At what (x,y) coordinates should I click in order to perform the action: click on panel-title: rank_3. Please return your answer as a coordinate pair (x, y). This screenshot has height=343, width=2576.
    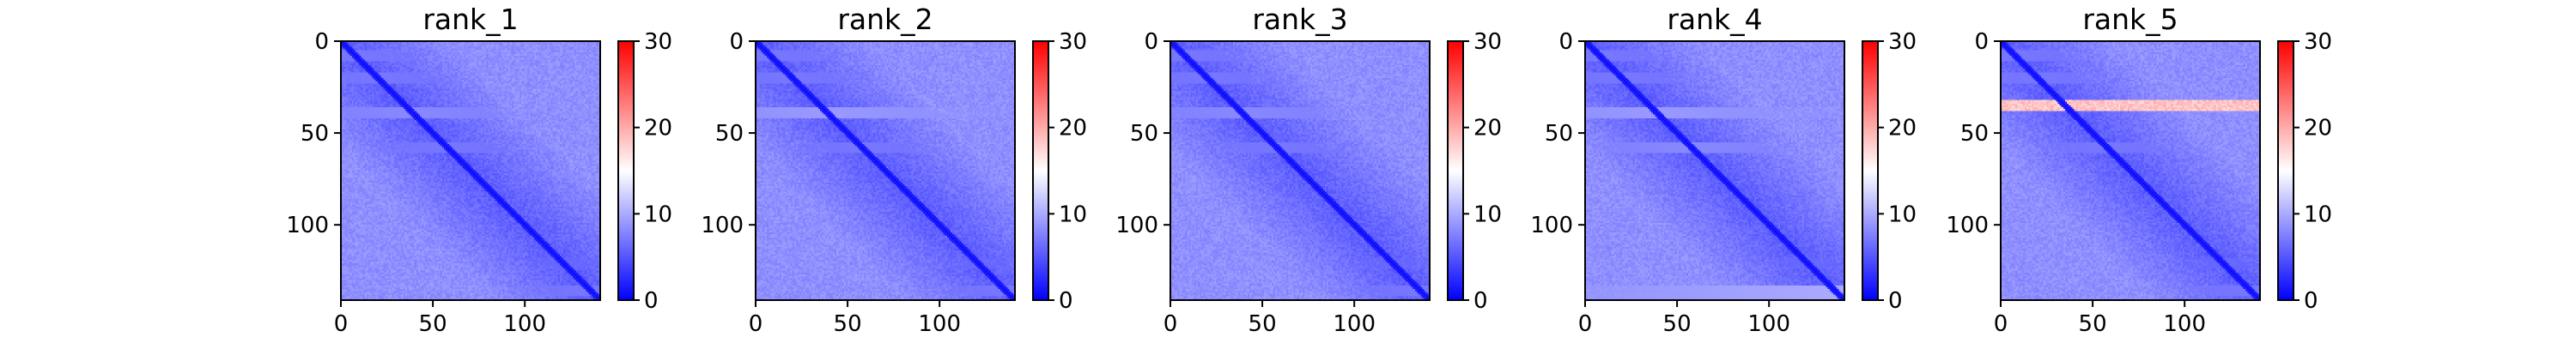
    Looking at the image, I should click on (1299, 19).